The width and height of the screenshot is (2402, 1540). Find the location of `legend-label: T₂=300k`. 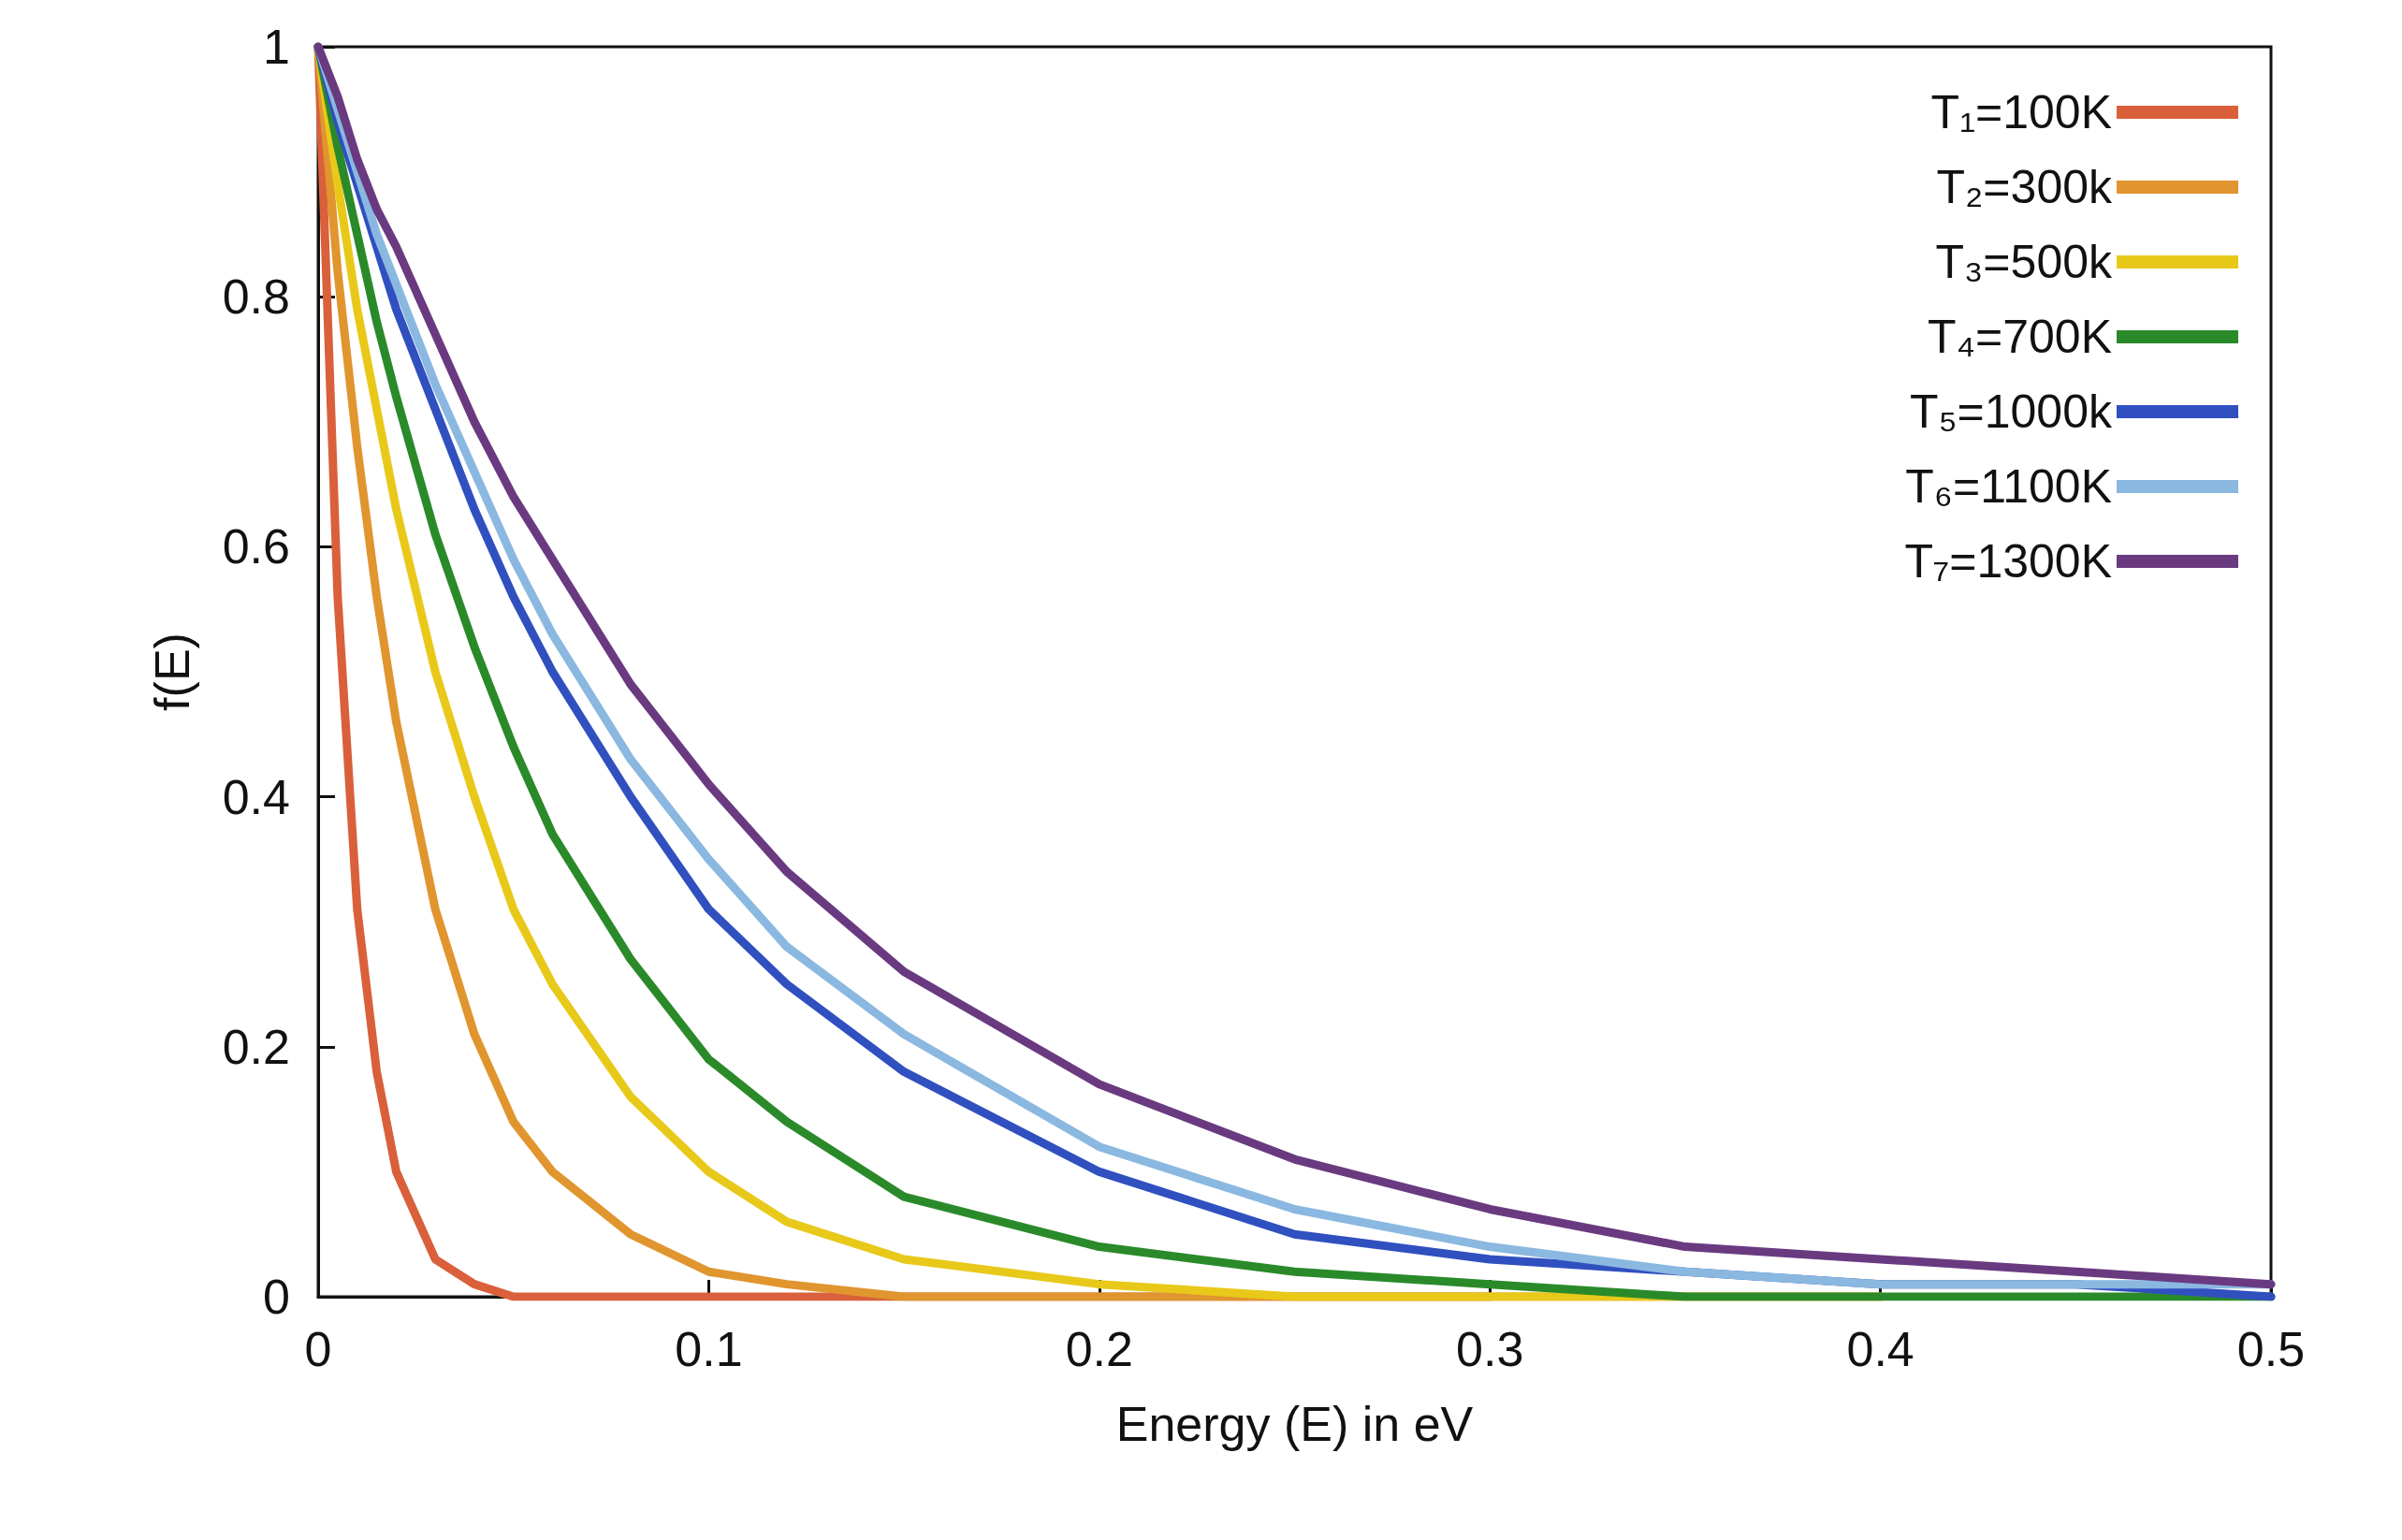

legend-label: T₂=300k is located at coordinates (2024, 187).